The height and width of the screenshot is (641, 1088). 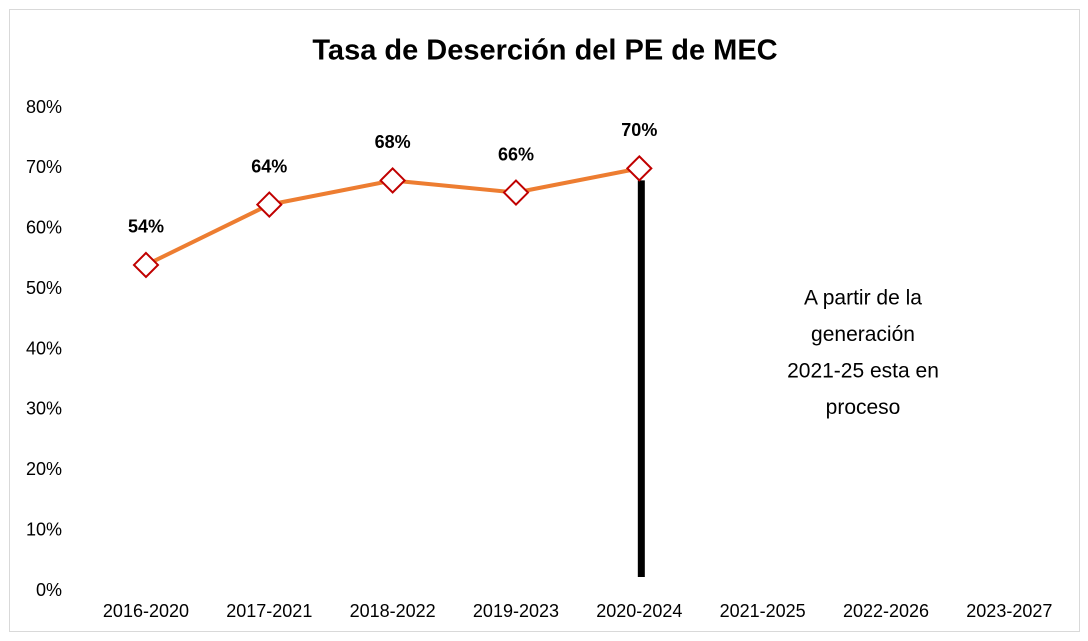 I want to click on data-label: 54%, so click(x=146, y=227).